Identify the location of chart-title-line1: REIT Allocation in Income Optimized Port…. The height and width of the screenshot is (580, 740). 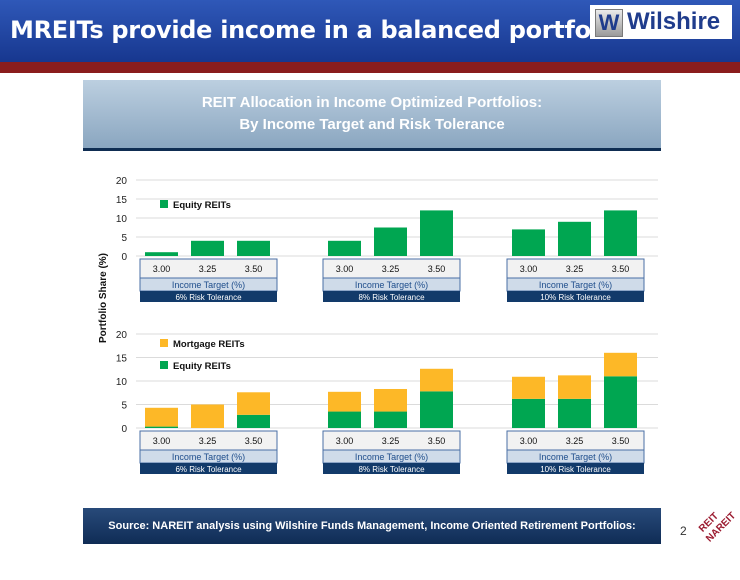
(372, 102).